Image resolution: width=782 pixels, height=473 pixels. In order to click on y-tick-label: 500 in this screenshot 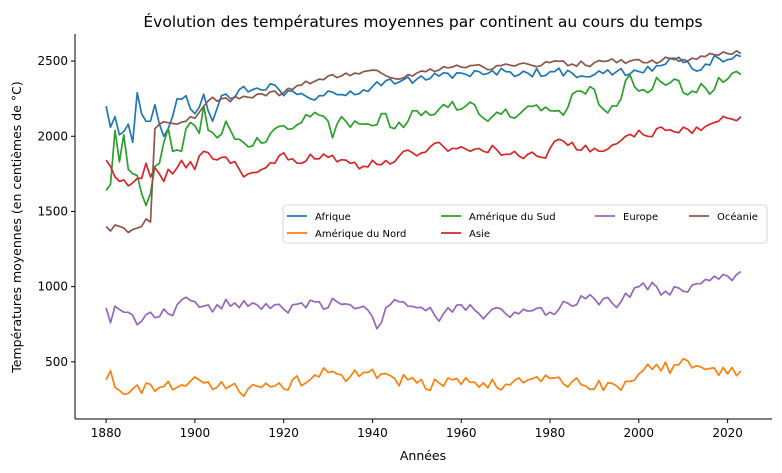, I will do `click(56, 362)`.